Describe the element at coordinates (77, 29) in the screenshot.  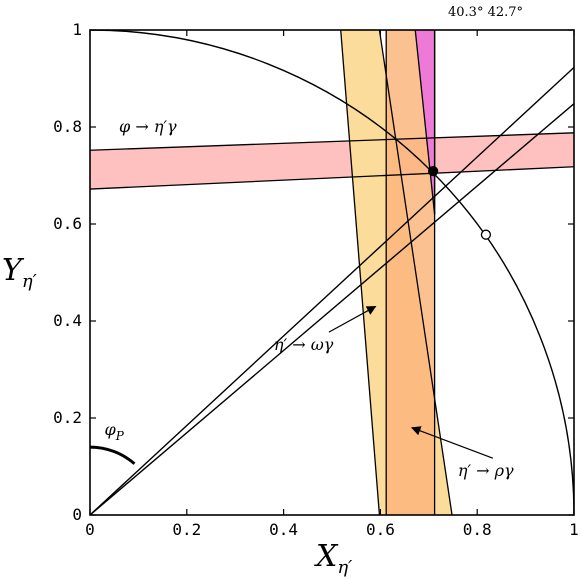
I see `y-tick-label-5: 1` at that location.